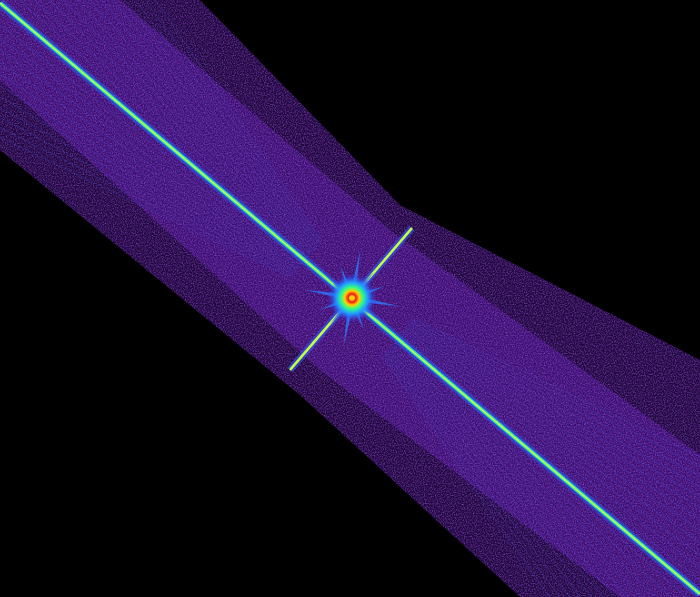 This screenshot has height=597, width=700. Describe the element at coordinates (352, 298) in the screenshot. I see `center-dot` at that location.